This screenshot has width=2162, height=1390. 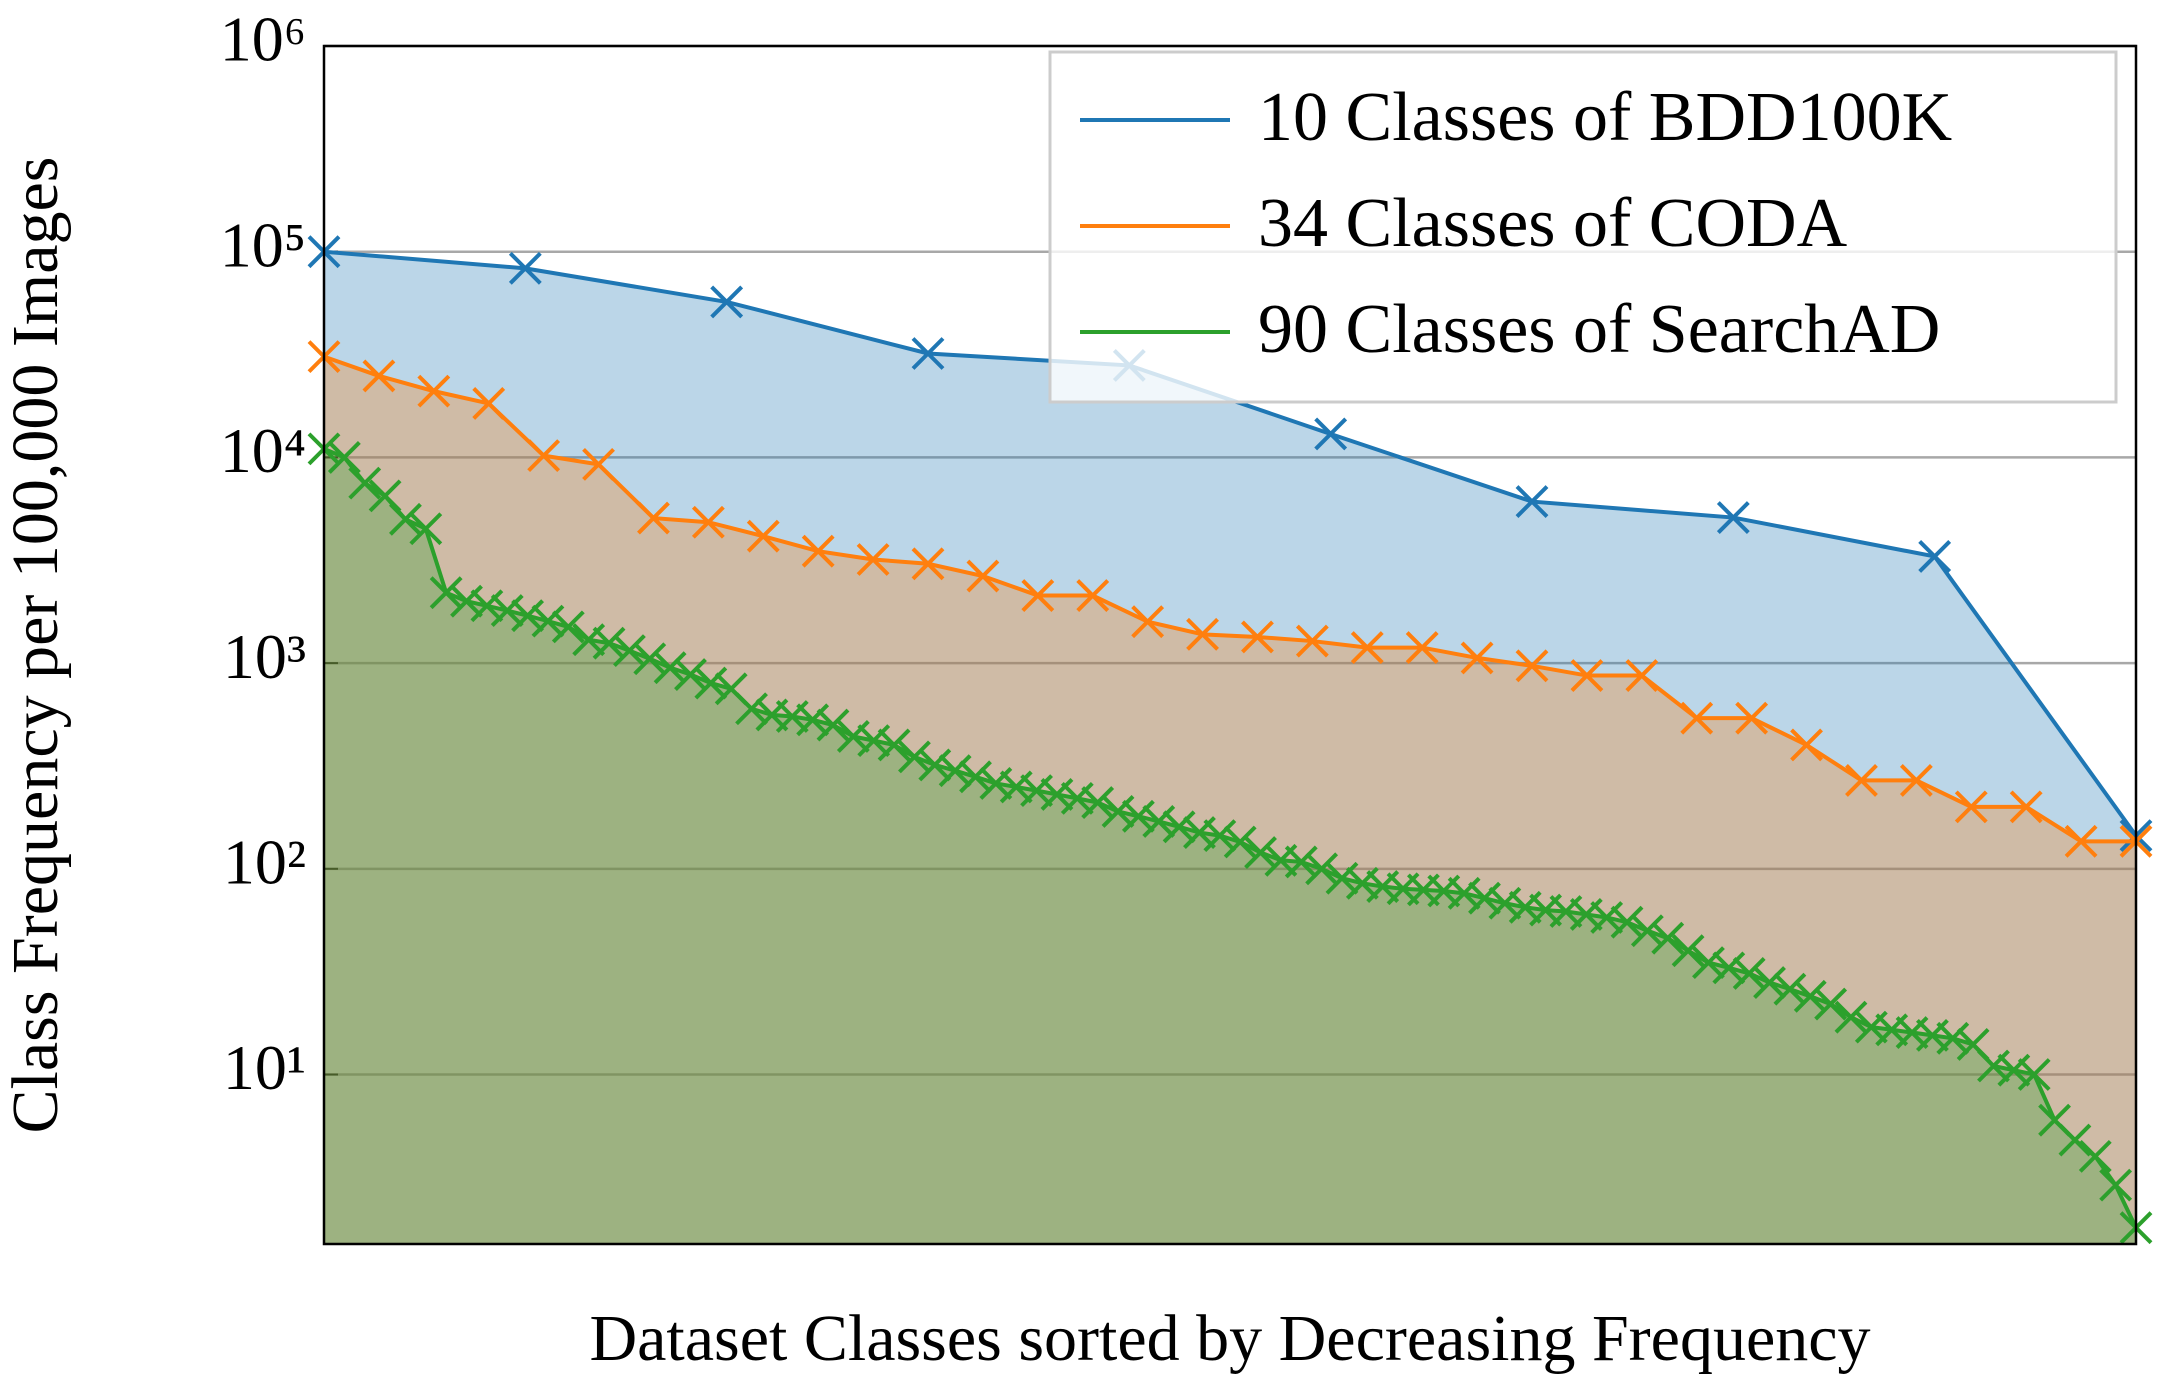 I want to click on y-tick-label: 10², so click(x=264, y=862).